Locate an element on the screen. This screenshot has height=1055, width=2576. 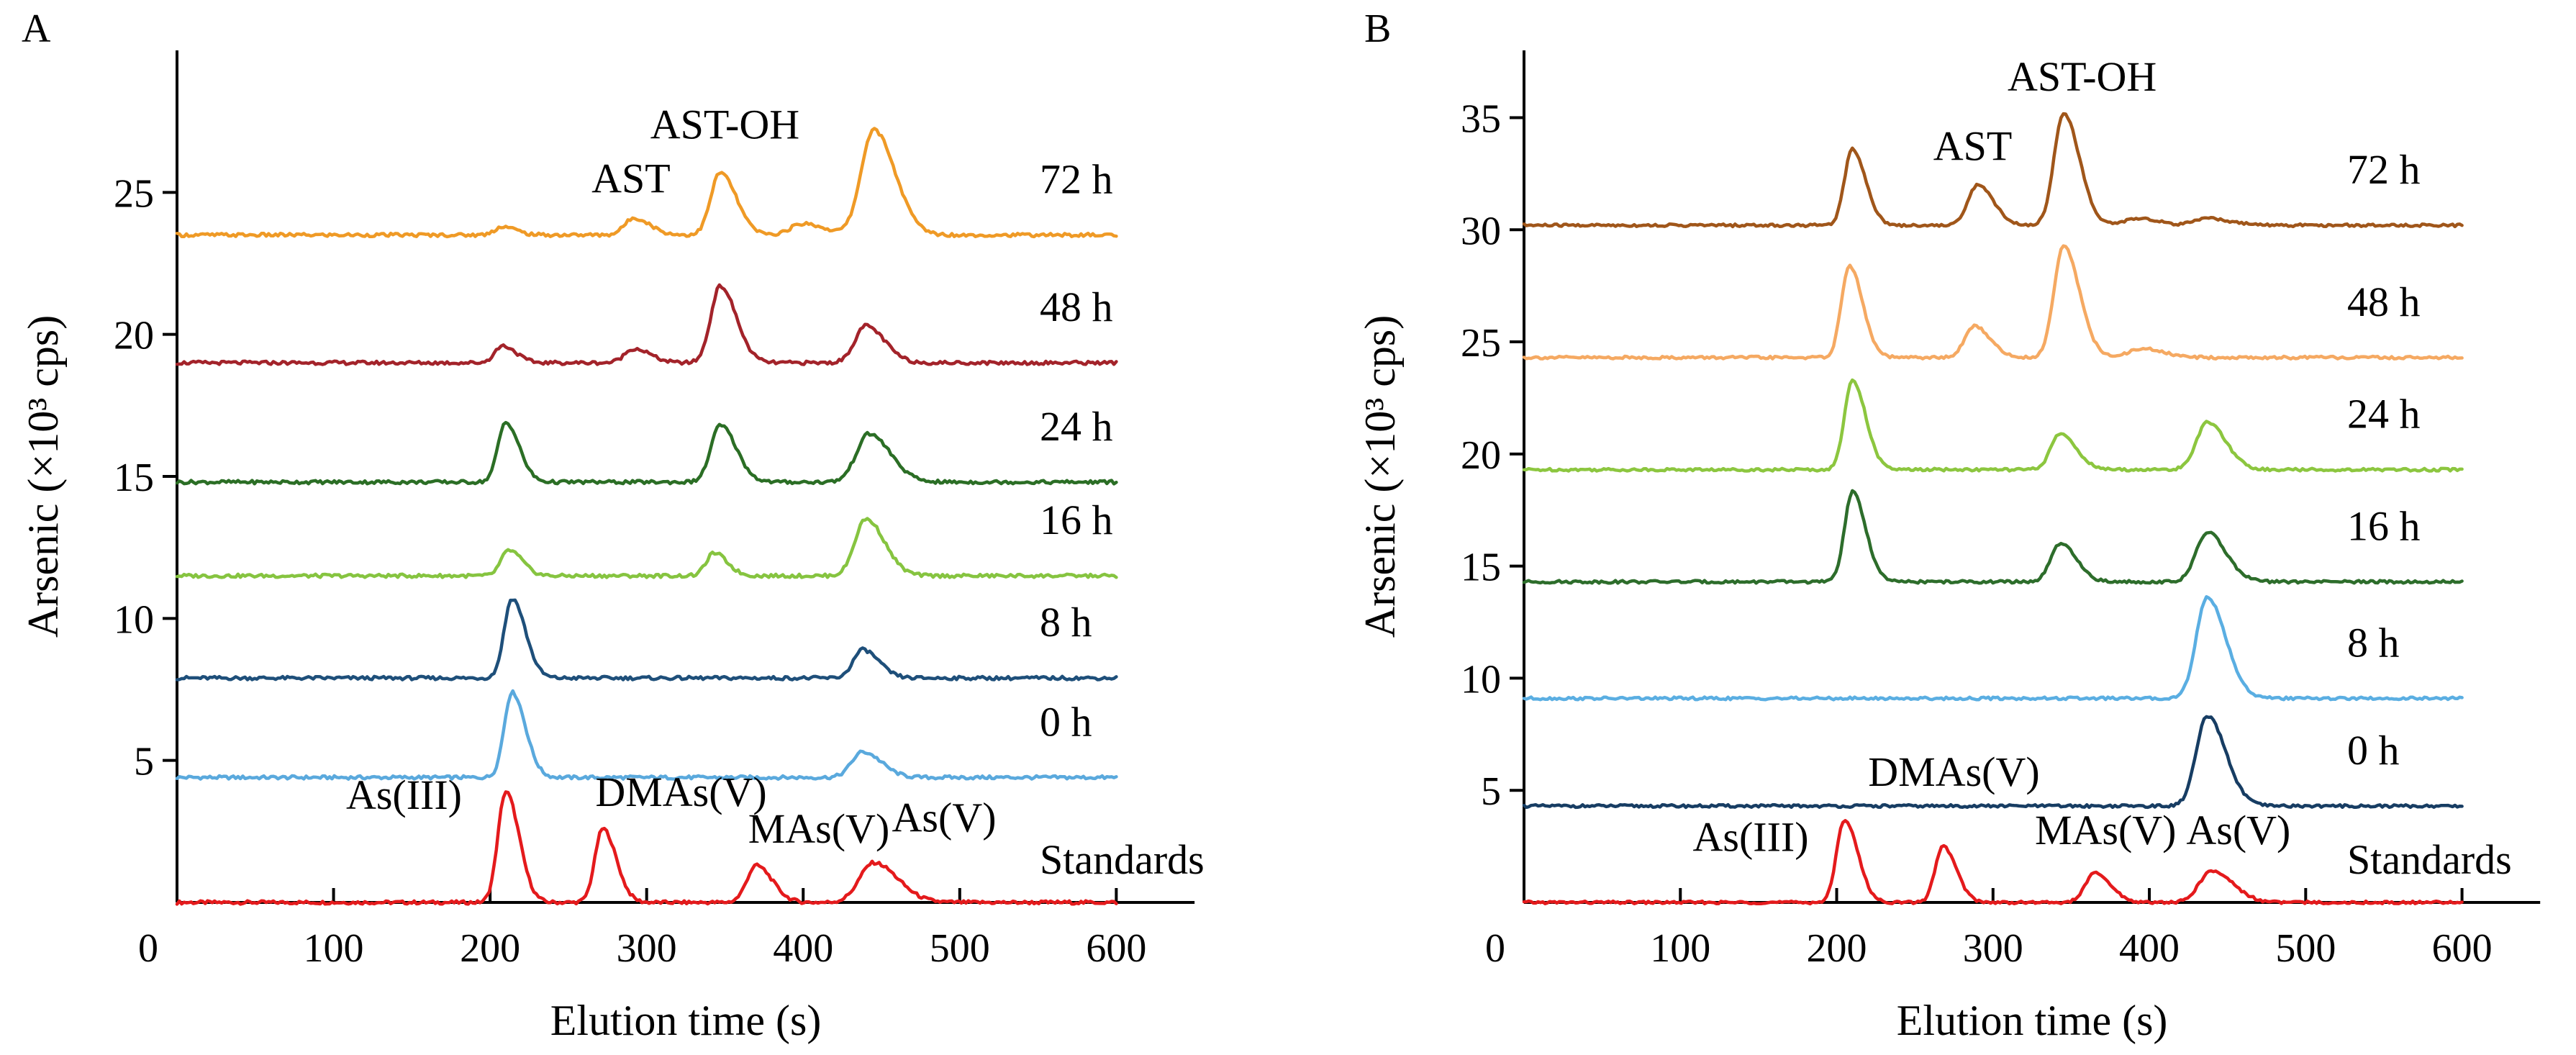
panel-letter: A is located at coordinates (36, 28).